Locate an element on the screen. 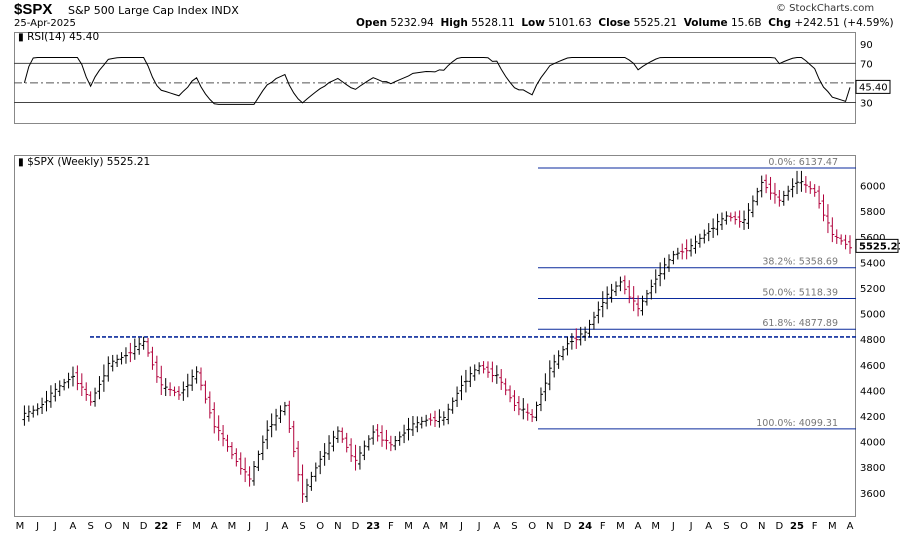 This screenshot has width=900, height=534. fib-label: 38.2%: 5358.69 is located at coordinates (800, 262).